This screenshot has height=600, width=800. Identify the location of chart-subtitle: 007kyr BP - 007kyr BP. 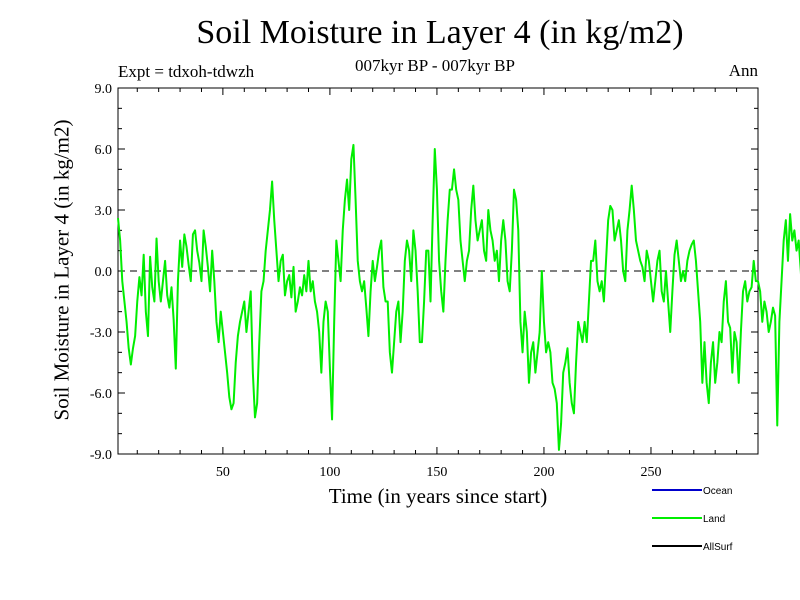
(435, 65).